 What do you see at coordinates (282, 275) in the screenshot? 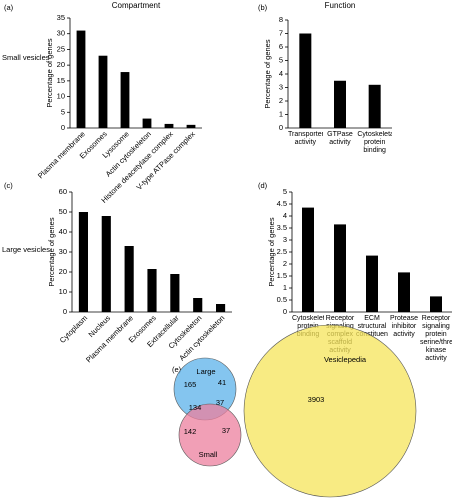
I see `y-tick-label: 1.5` at bounding box center [282, 275].